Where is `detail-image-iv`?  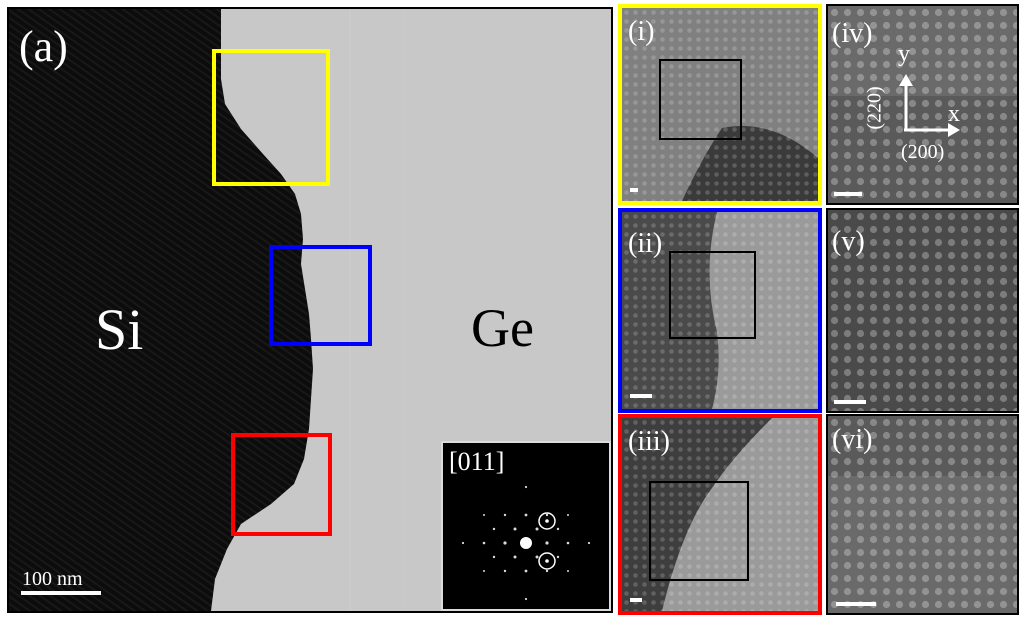
detail-image-iv is located at coordinates (922, 104).